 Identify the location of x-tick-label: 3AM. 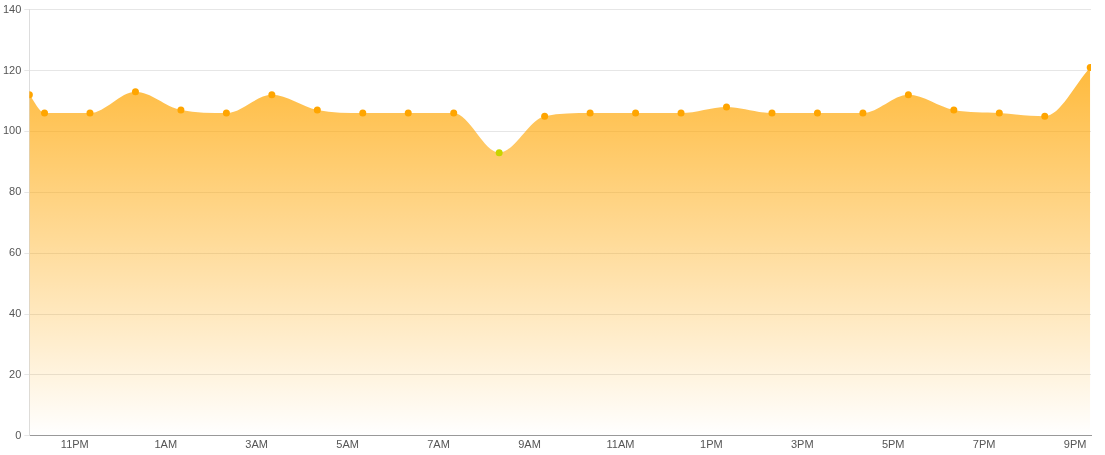
(256, 444).